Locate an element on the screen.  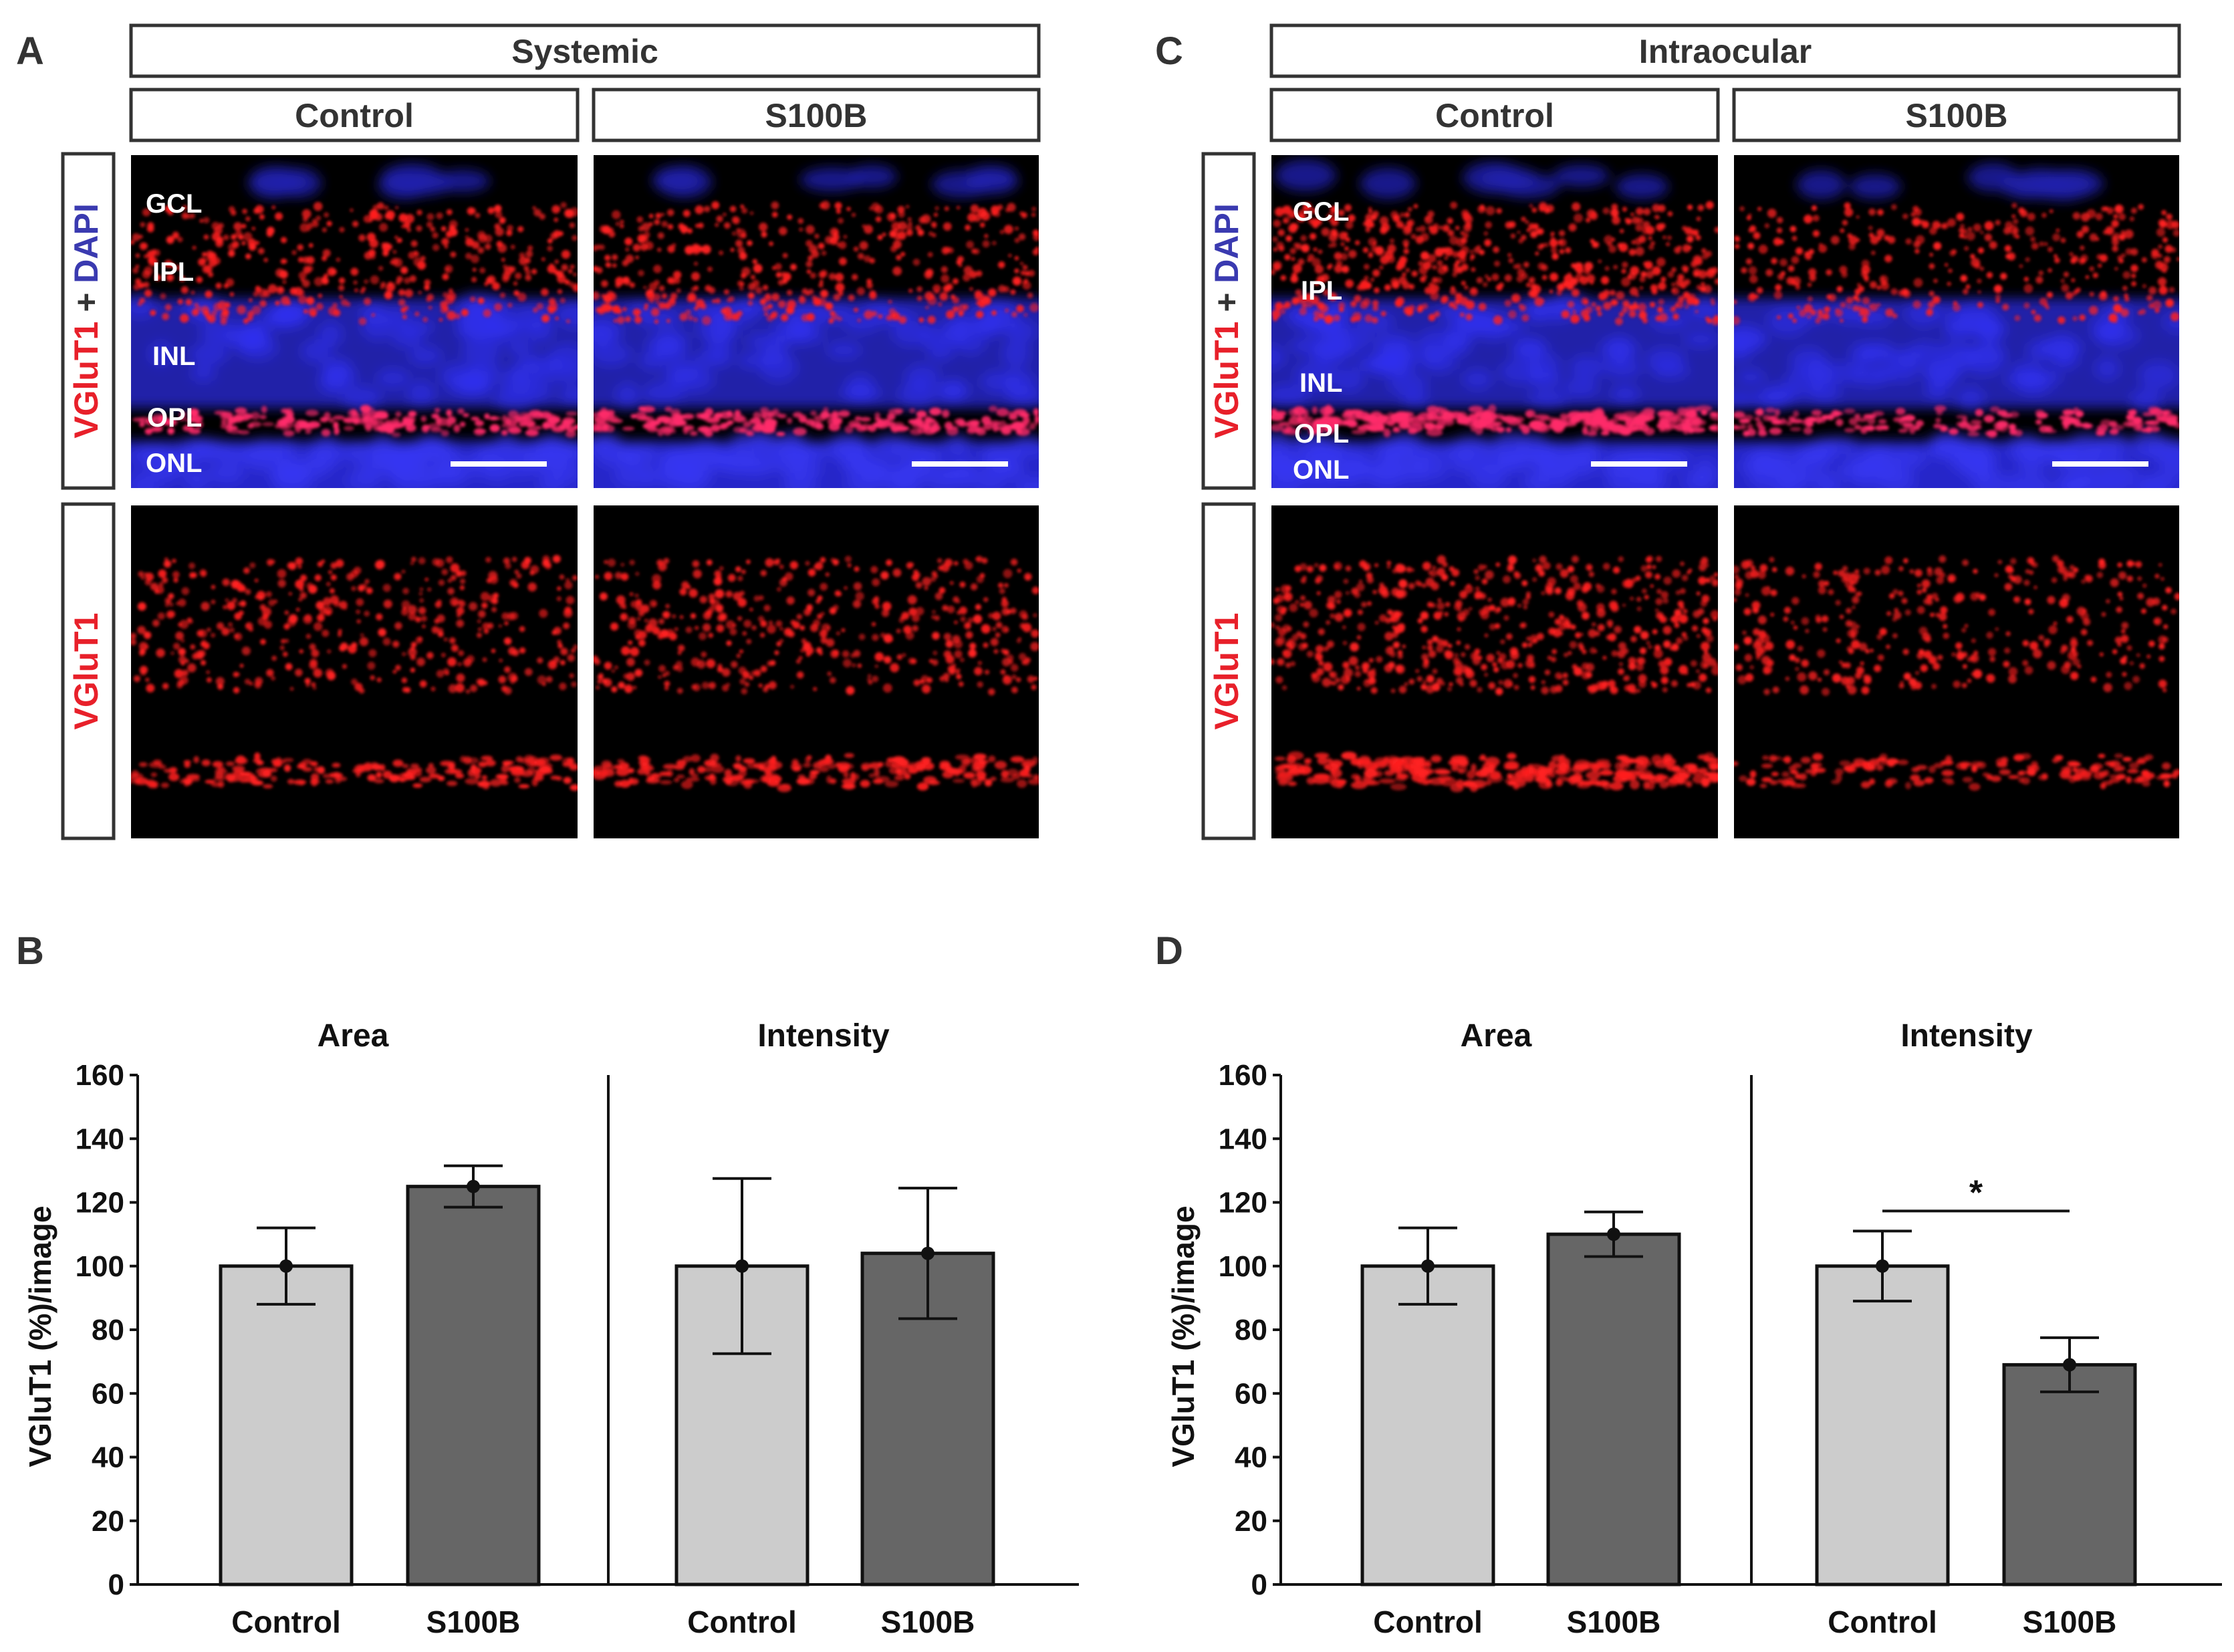
row-label-c-merged: VGluT1 + DAPI is located at coordinates (1226, 321).